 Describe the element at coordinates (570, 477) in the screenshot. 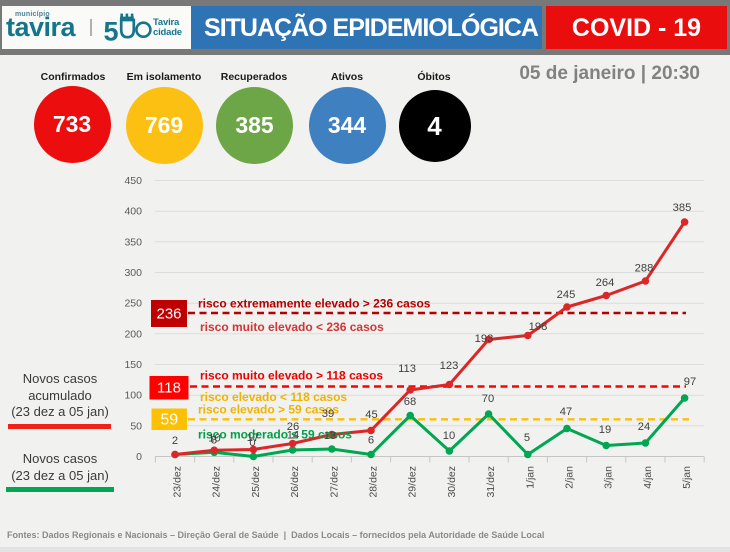

I see `svg-text: 2/jan` at that location.